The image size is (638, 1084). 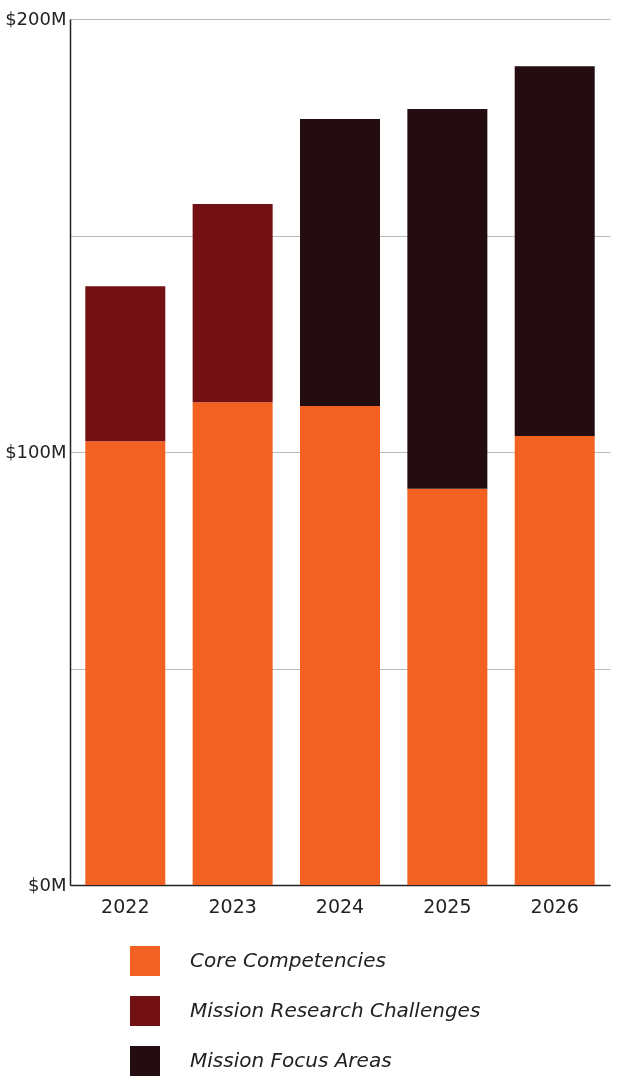 What do you see at coordinates (125, 905) in the screenshot?
I see `x-tick-label: 2022` at bounding box center [125, 905].